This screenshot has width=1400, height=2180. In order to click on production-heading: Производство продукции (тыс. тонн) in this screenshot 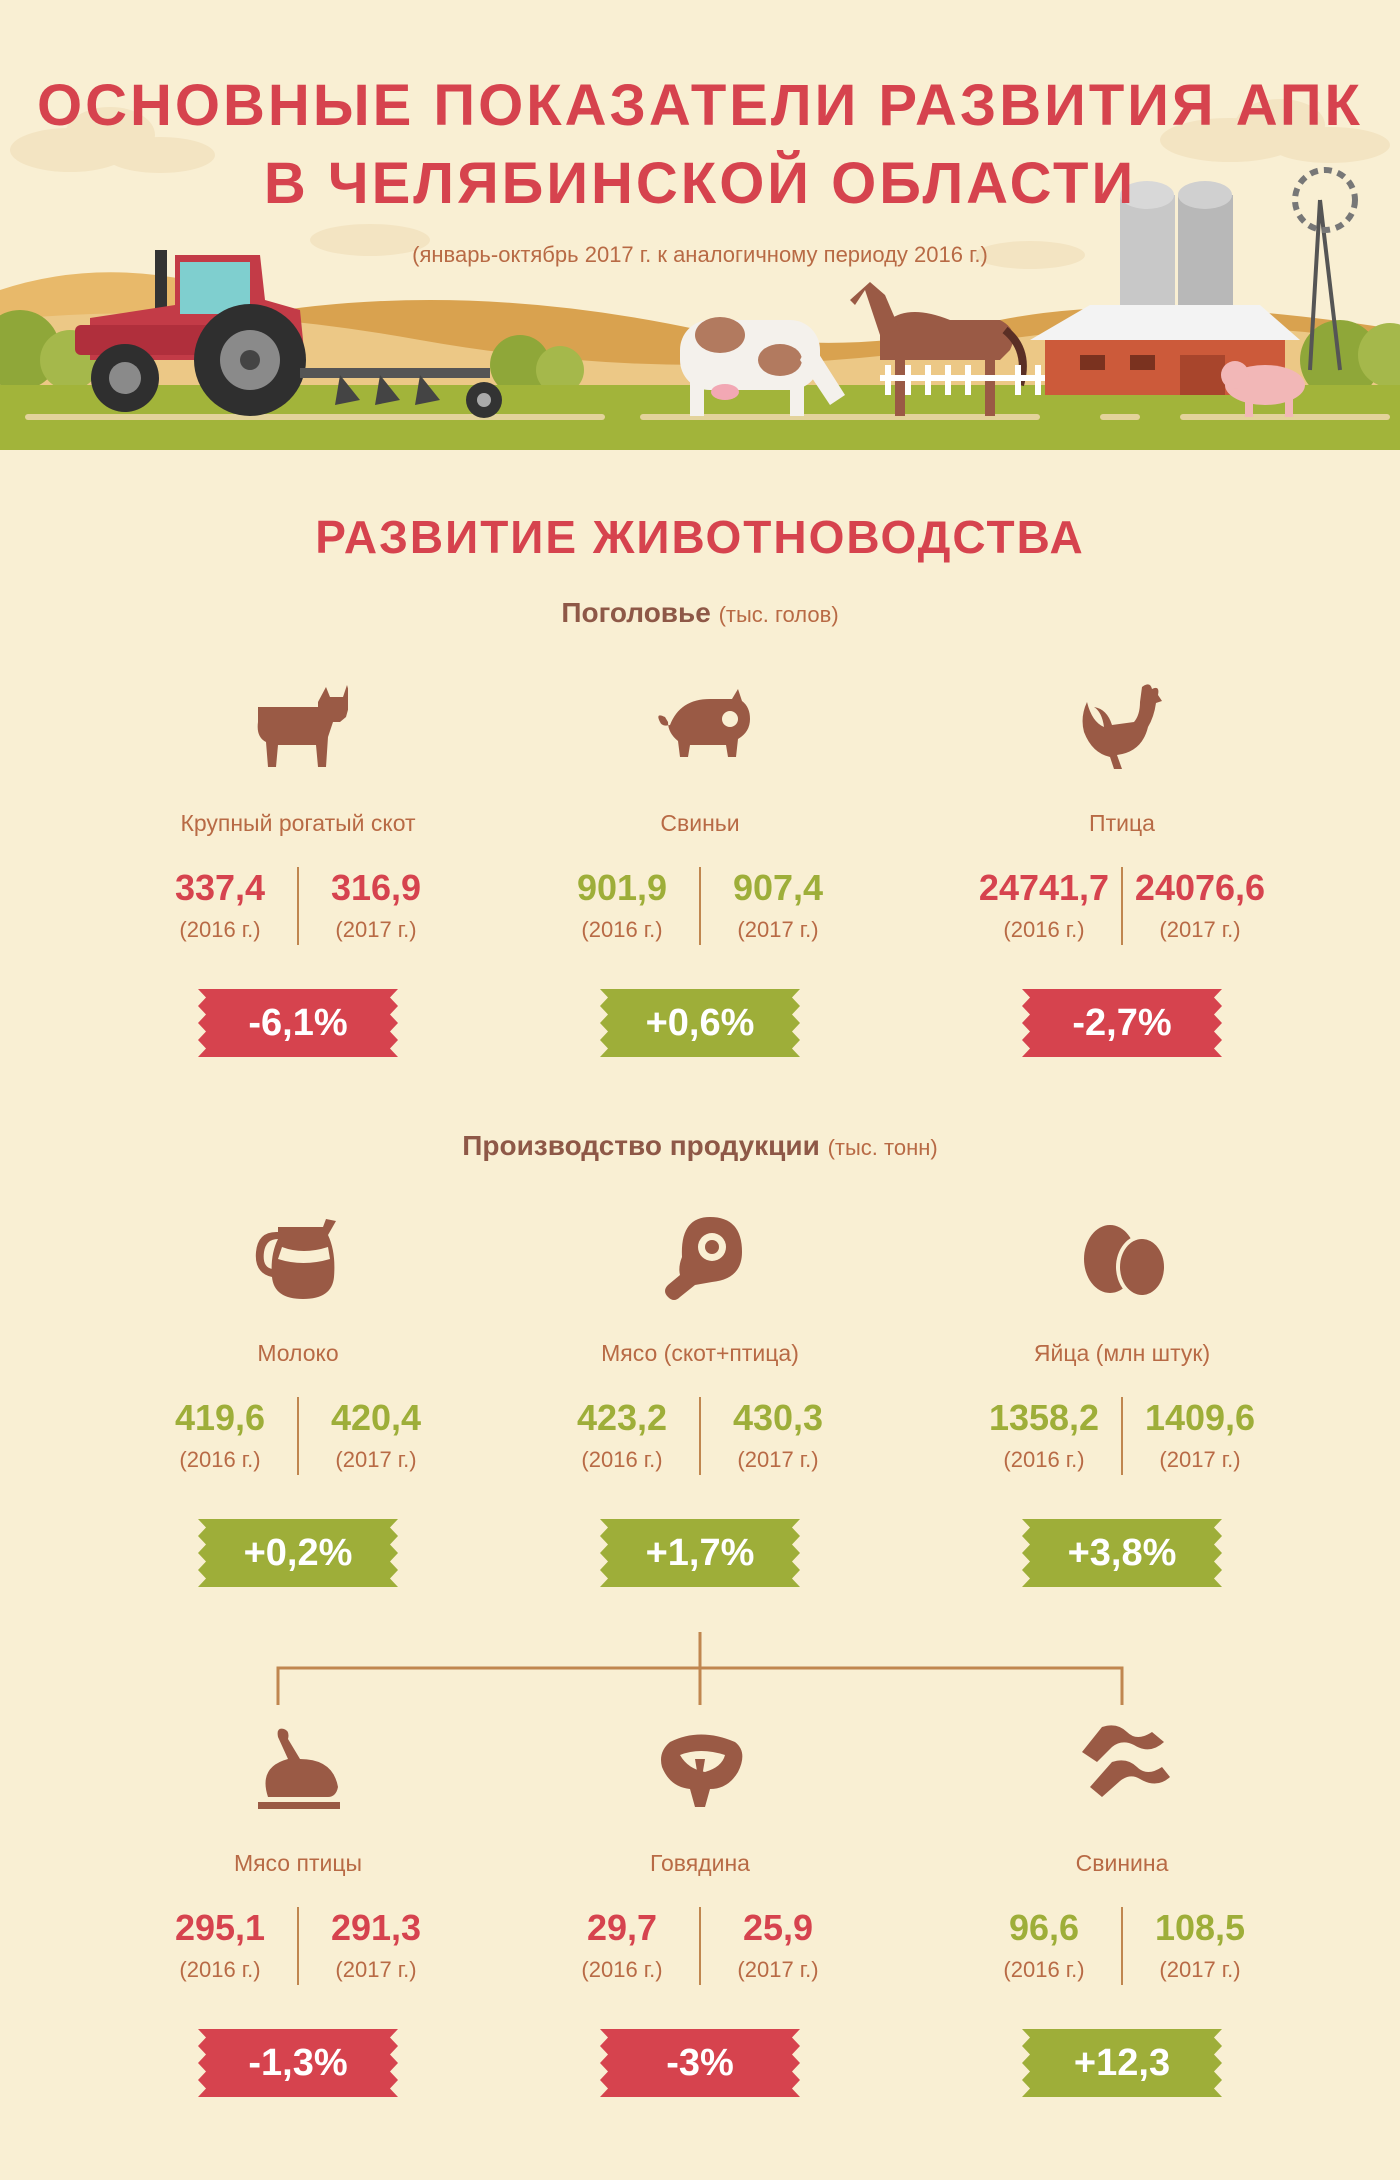, I will do `click(700, 1146)`.